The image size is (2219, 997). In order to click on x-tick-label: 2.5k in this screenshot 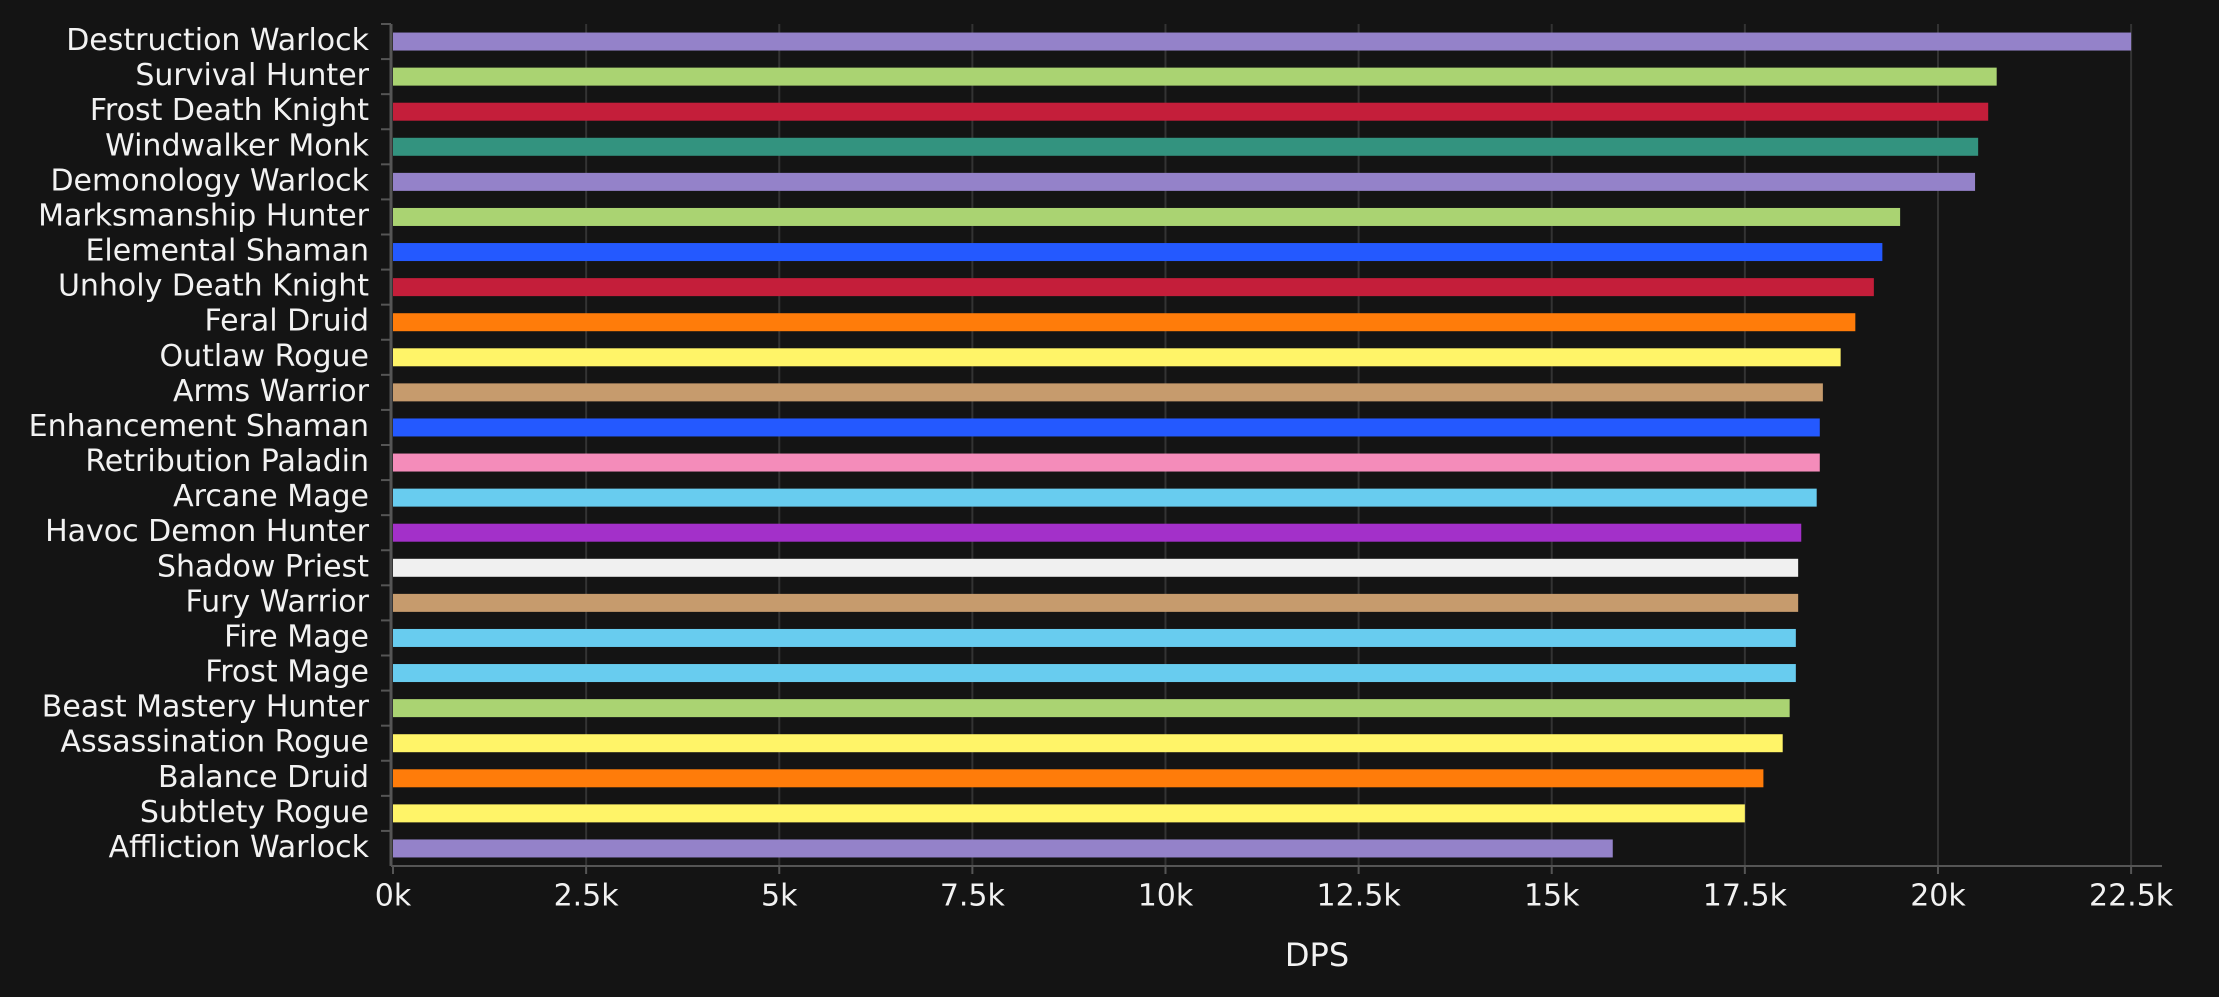, I will do `click(587, 896)`.